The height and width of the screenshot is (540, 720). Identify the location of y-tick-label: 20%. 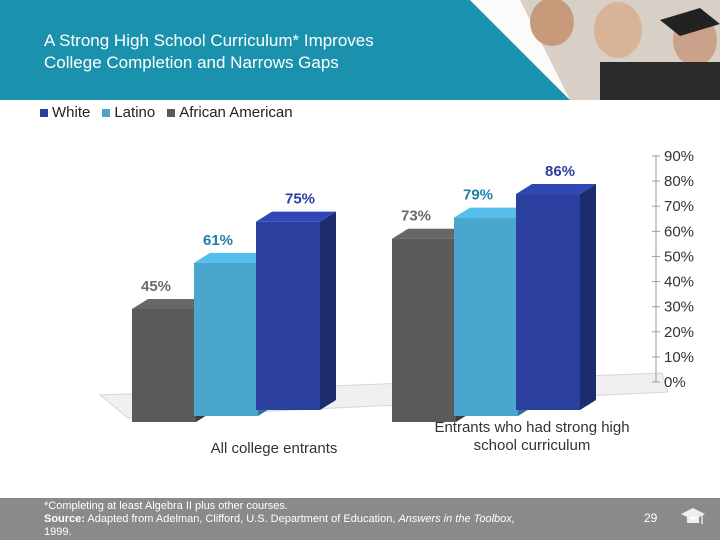
(679, 332).